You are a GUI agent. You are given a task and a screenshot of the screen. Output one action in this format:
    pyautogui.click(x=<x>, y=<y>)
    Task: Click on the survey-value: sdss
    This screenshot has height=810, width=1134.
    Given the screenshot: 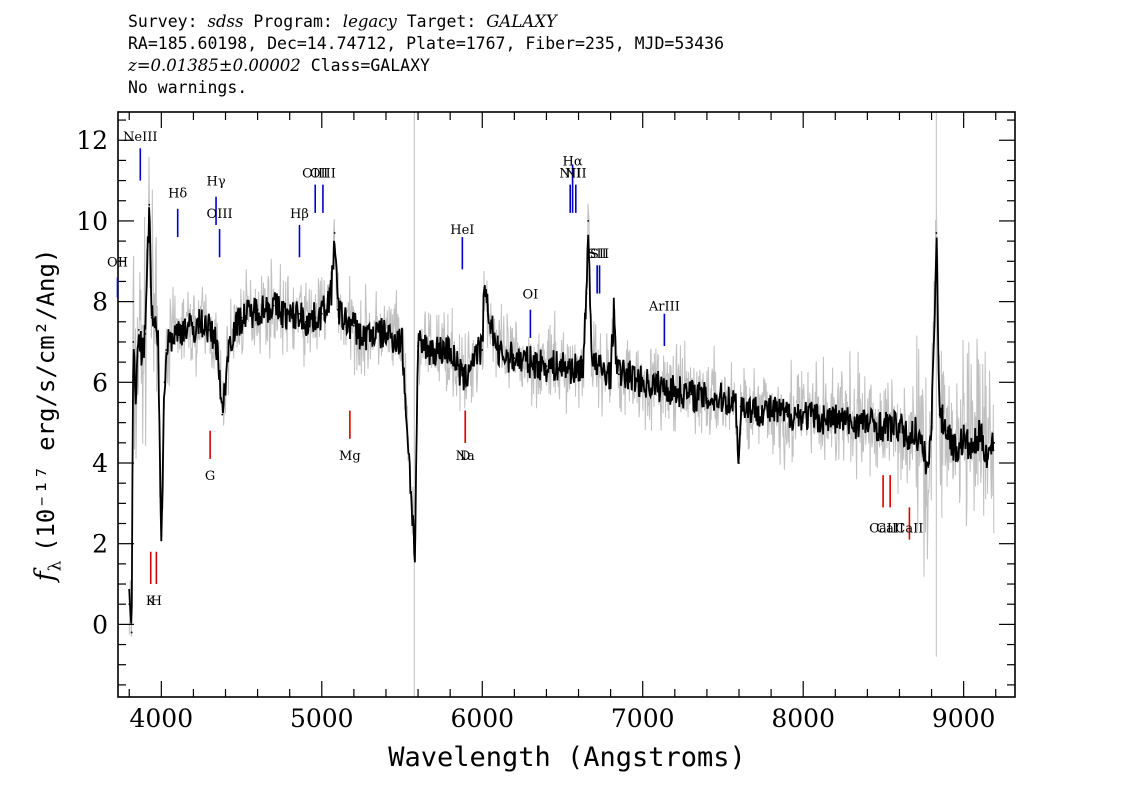 What is the action you would take?
    pyautogui.click(x=225, y=21)
    